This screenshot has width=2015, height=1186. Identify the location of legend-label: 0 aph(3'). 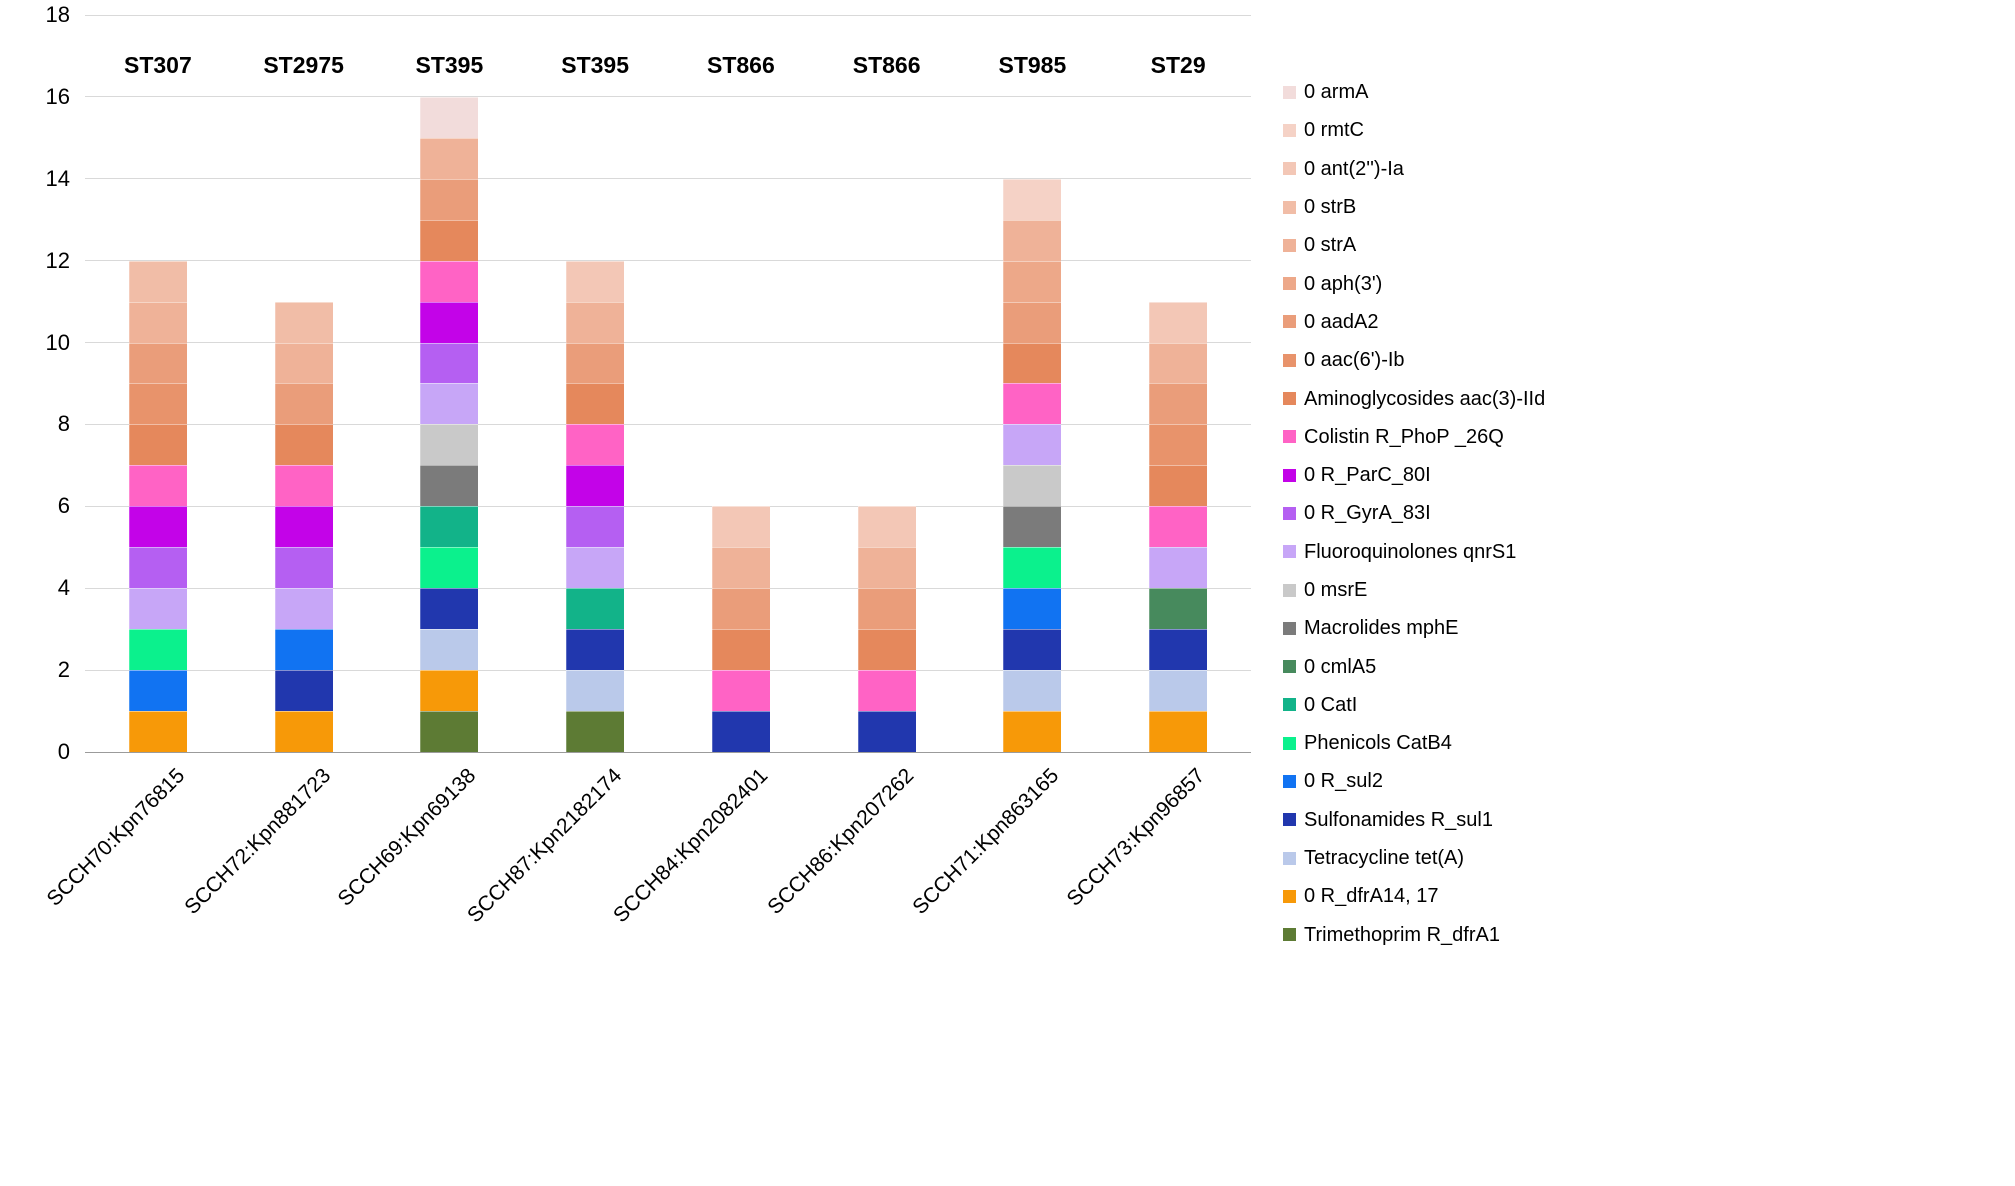
(1343, 283).